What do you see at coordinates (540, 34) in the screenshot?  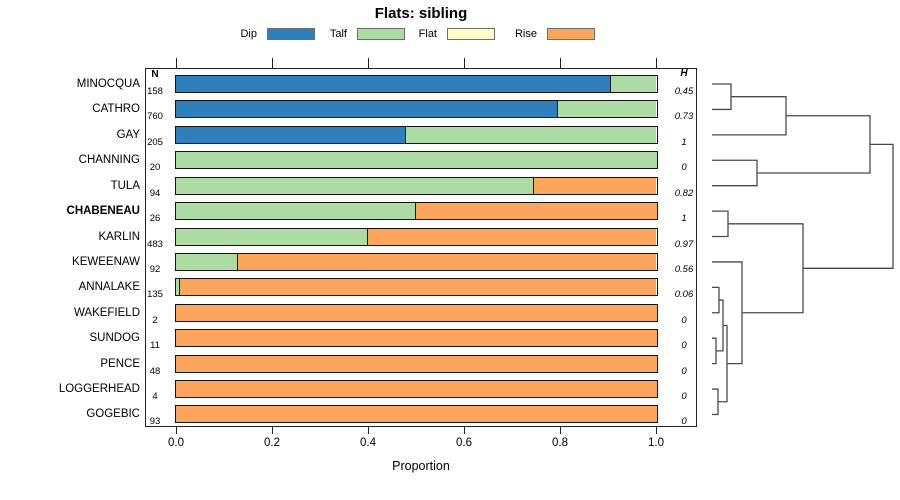 I see `legend-item: Rise` at bounding box center [540, 34].